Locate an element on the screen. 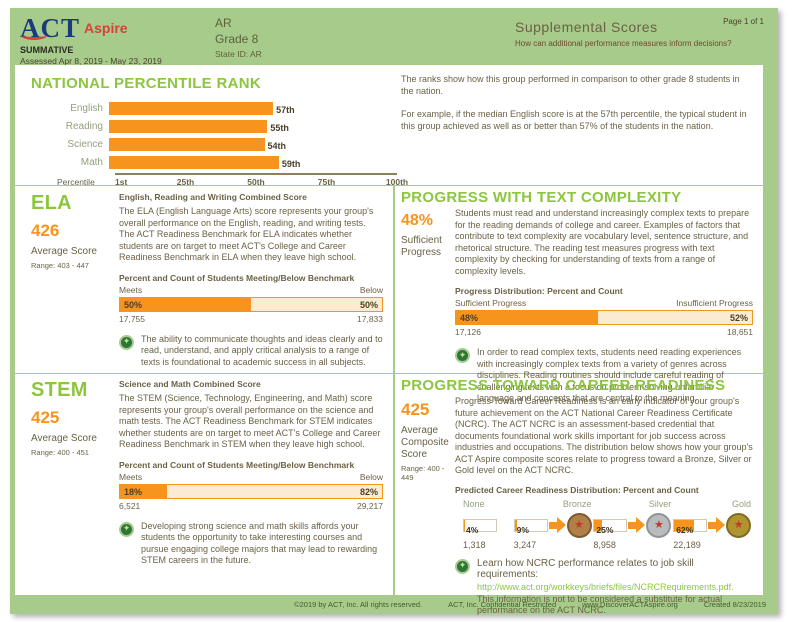  tier-silver-meter-row: 25% ★ is located at coordinates (633, 525).